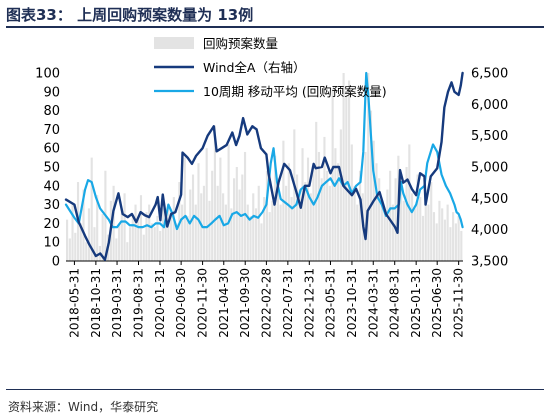  I want to click on source-note: 资料来源：Wind，华泰研究, so click(83, 407).